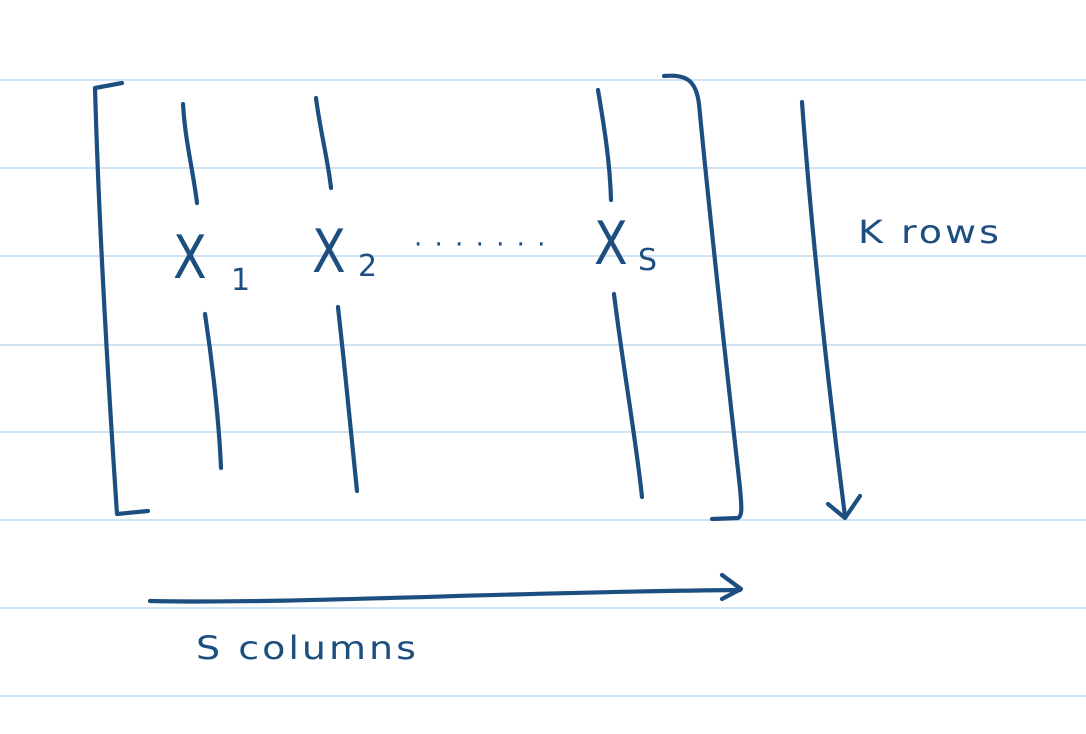 The image size is (1086, 734). Describe the element at coordinates (190, 258) in the screenshot. I see `column-1-label: X` at that location.